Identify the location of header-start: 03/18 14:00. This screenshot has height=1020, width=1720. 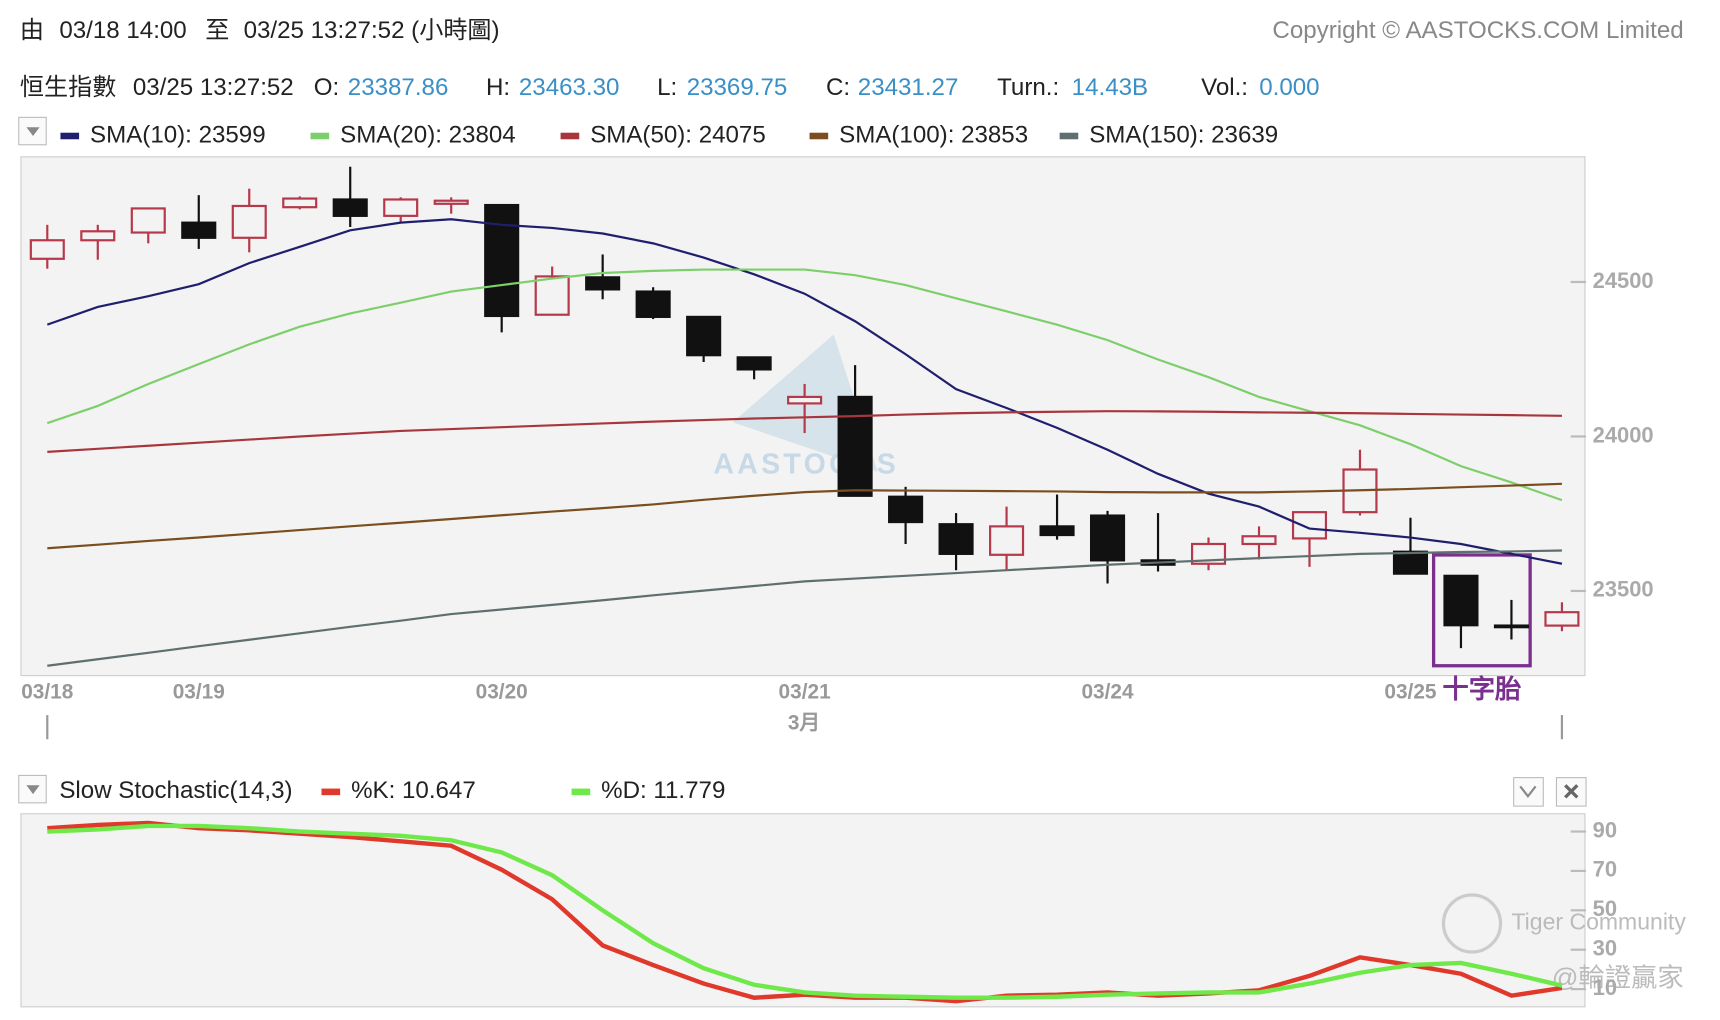
(122, 30).